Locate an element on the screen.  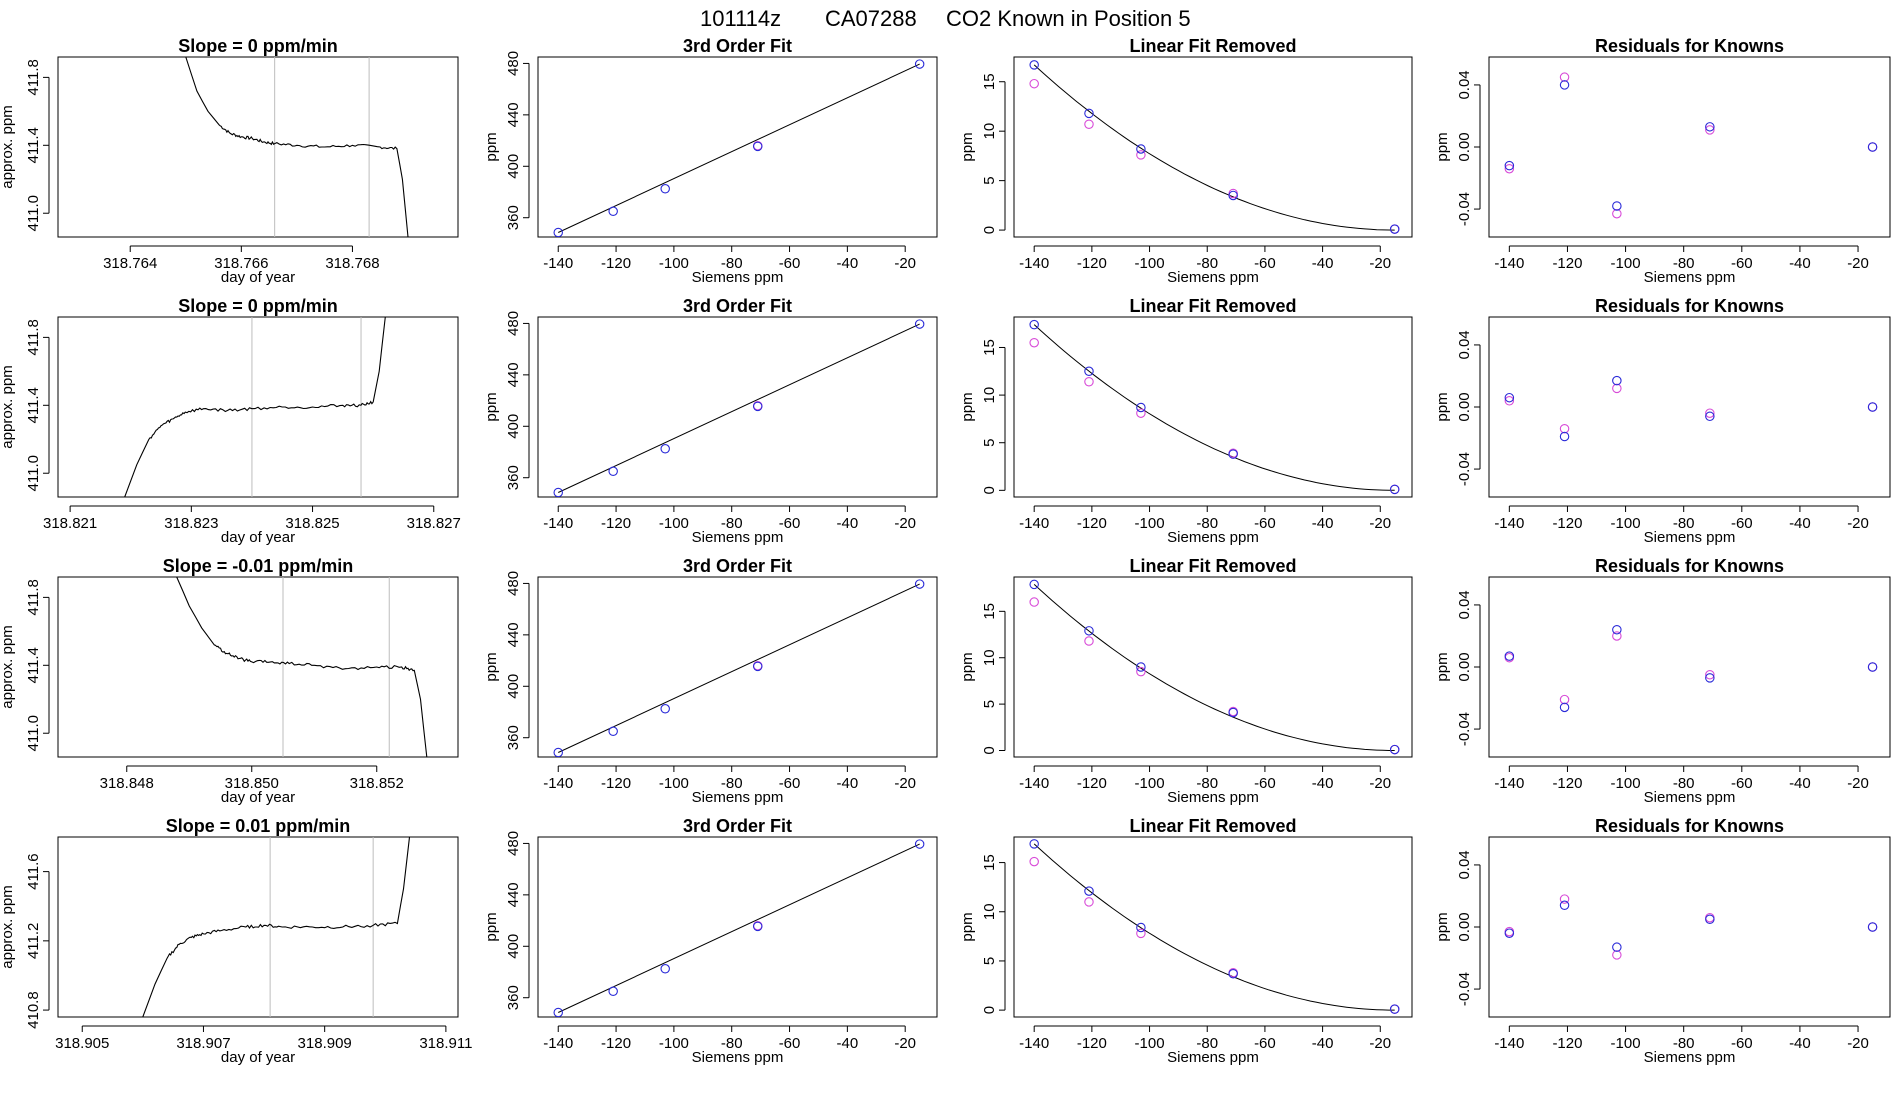
fit-curve is located at coordinates (1214, 407).